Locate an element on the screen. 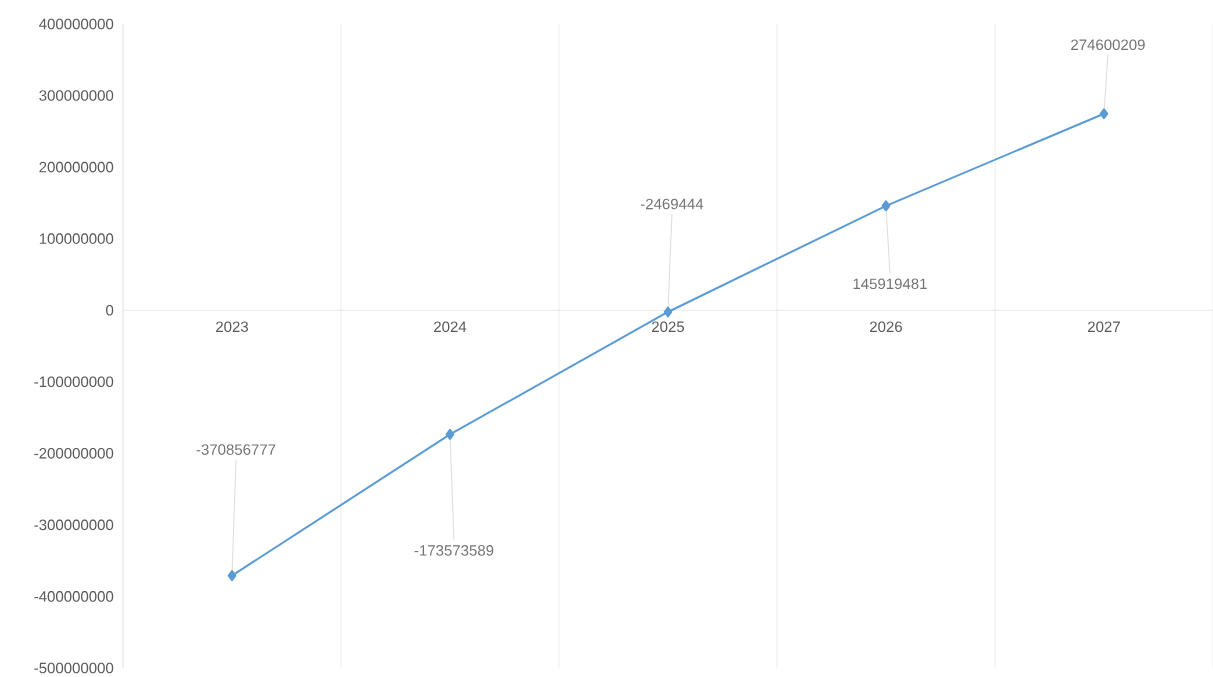 The height and width of the screenshot is (677, 1213). x-tick-label: 2026 is located at coordinates (886, 327).